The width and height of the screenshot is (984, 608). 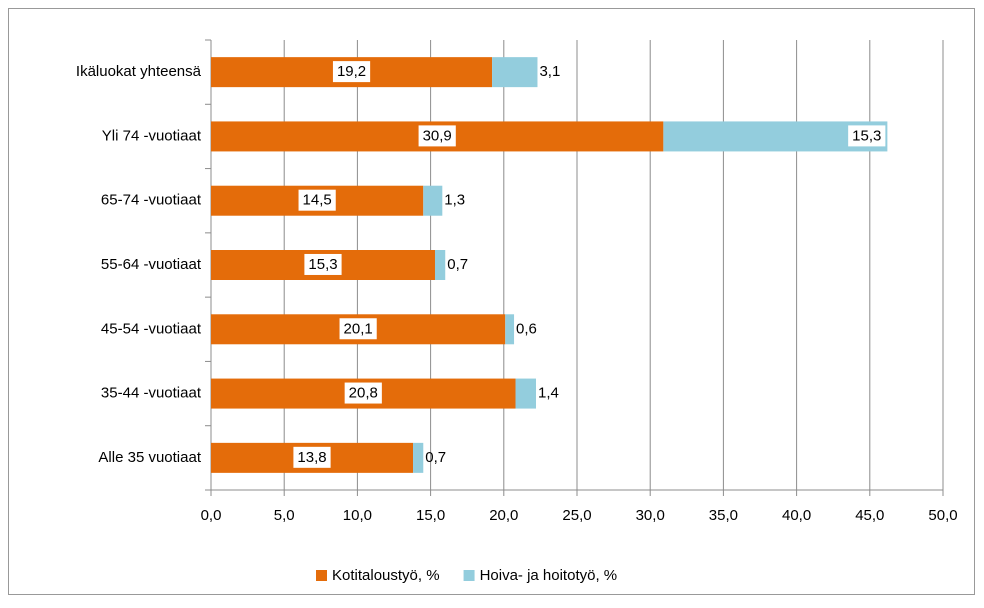 What do you see at coordinates (386, 575) in the screenshot?
I see `legend-label: Kotitaloustyö, %` at bounding box center [386, 575].